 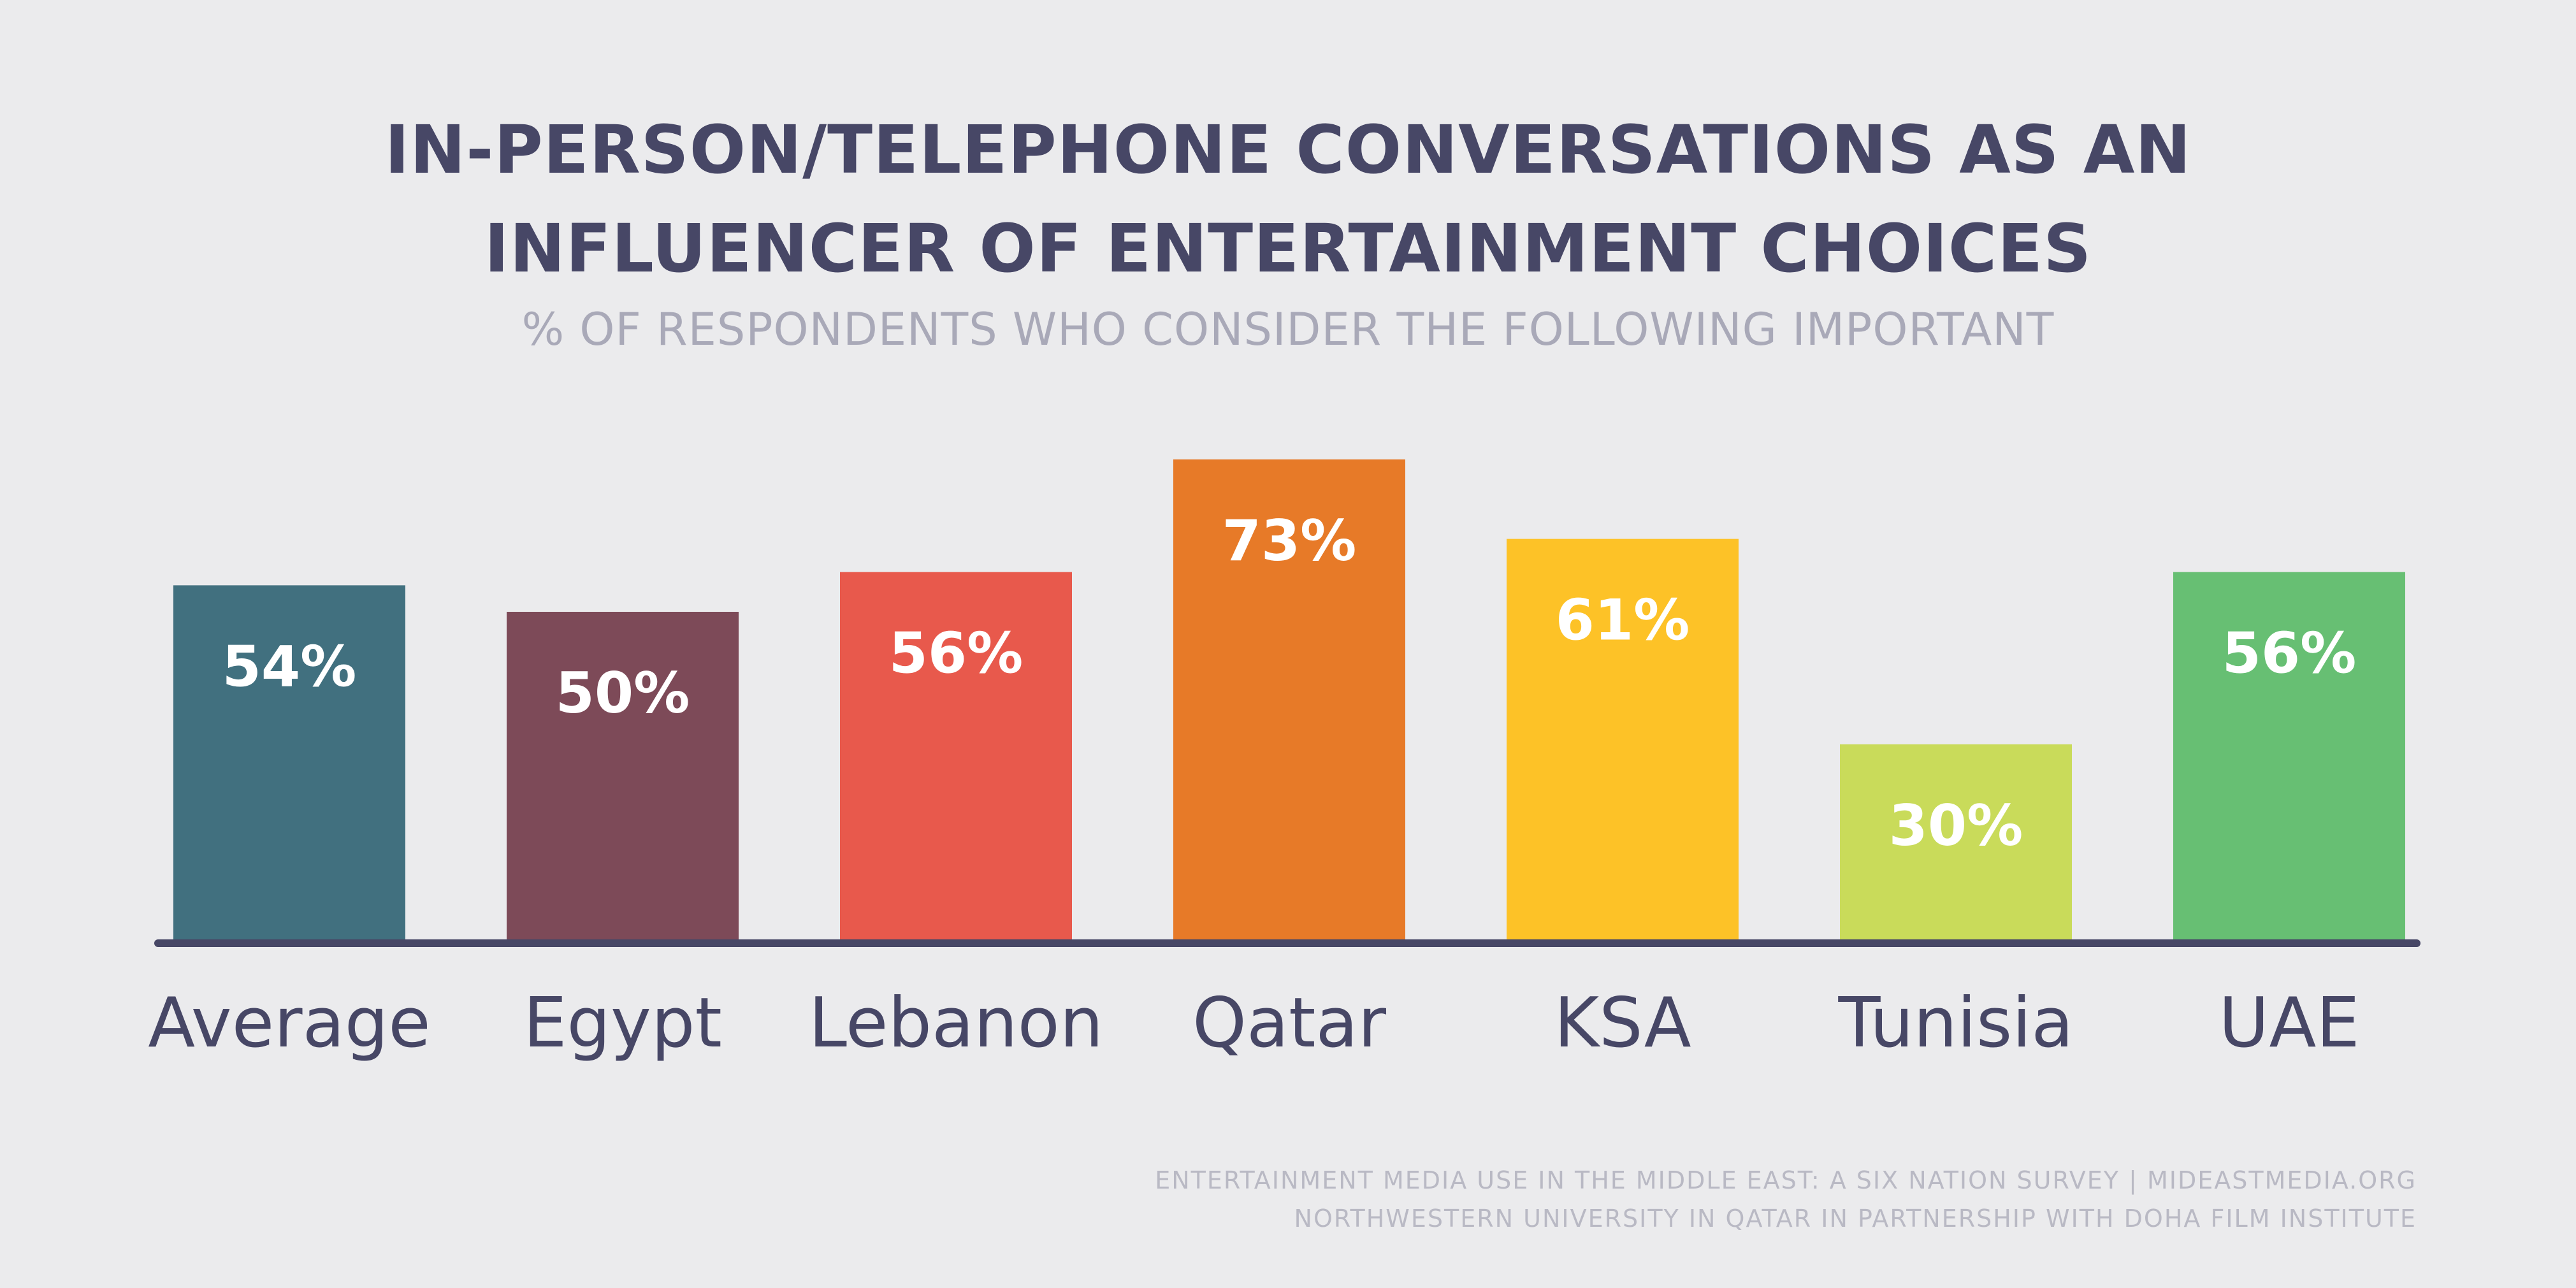 What do you see at coordinates (1623, 620) in the screenshot?
I see `data-label-ksa: 61%` at bounding box center [1623, 620].